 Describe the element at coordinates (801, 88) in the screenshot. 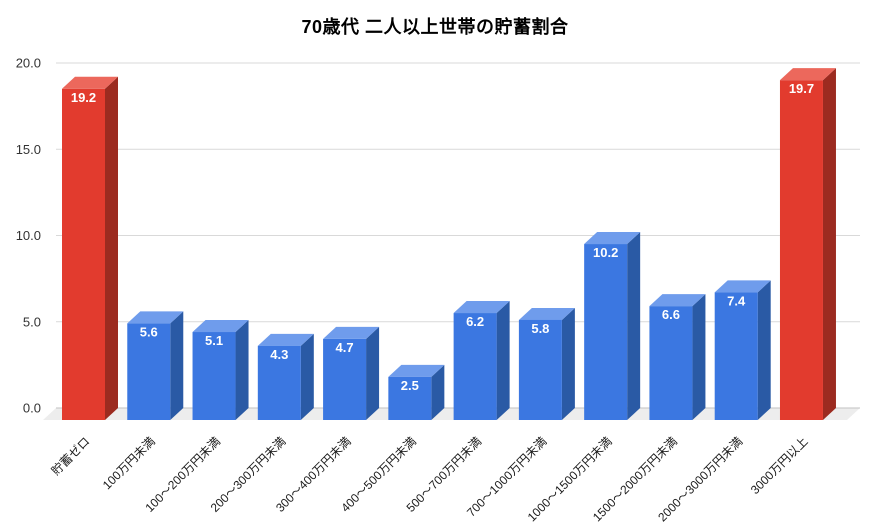

I see `bar-value-label: 19.7` at that location.